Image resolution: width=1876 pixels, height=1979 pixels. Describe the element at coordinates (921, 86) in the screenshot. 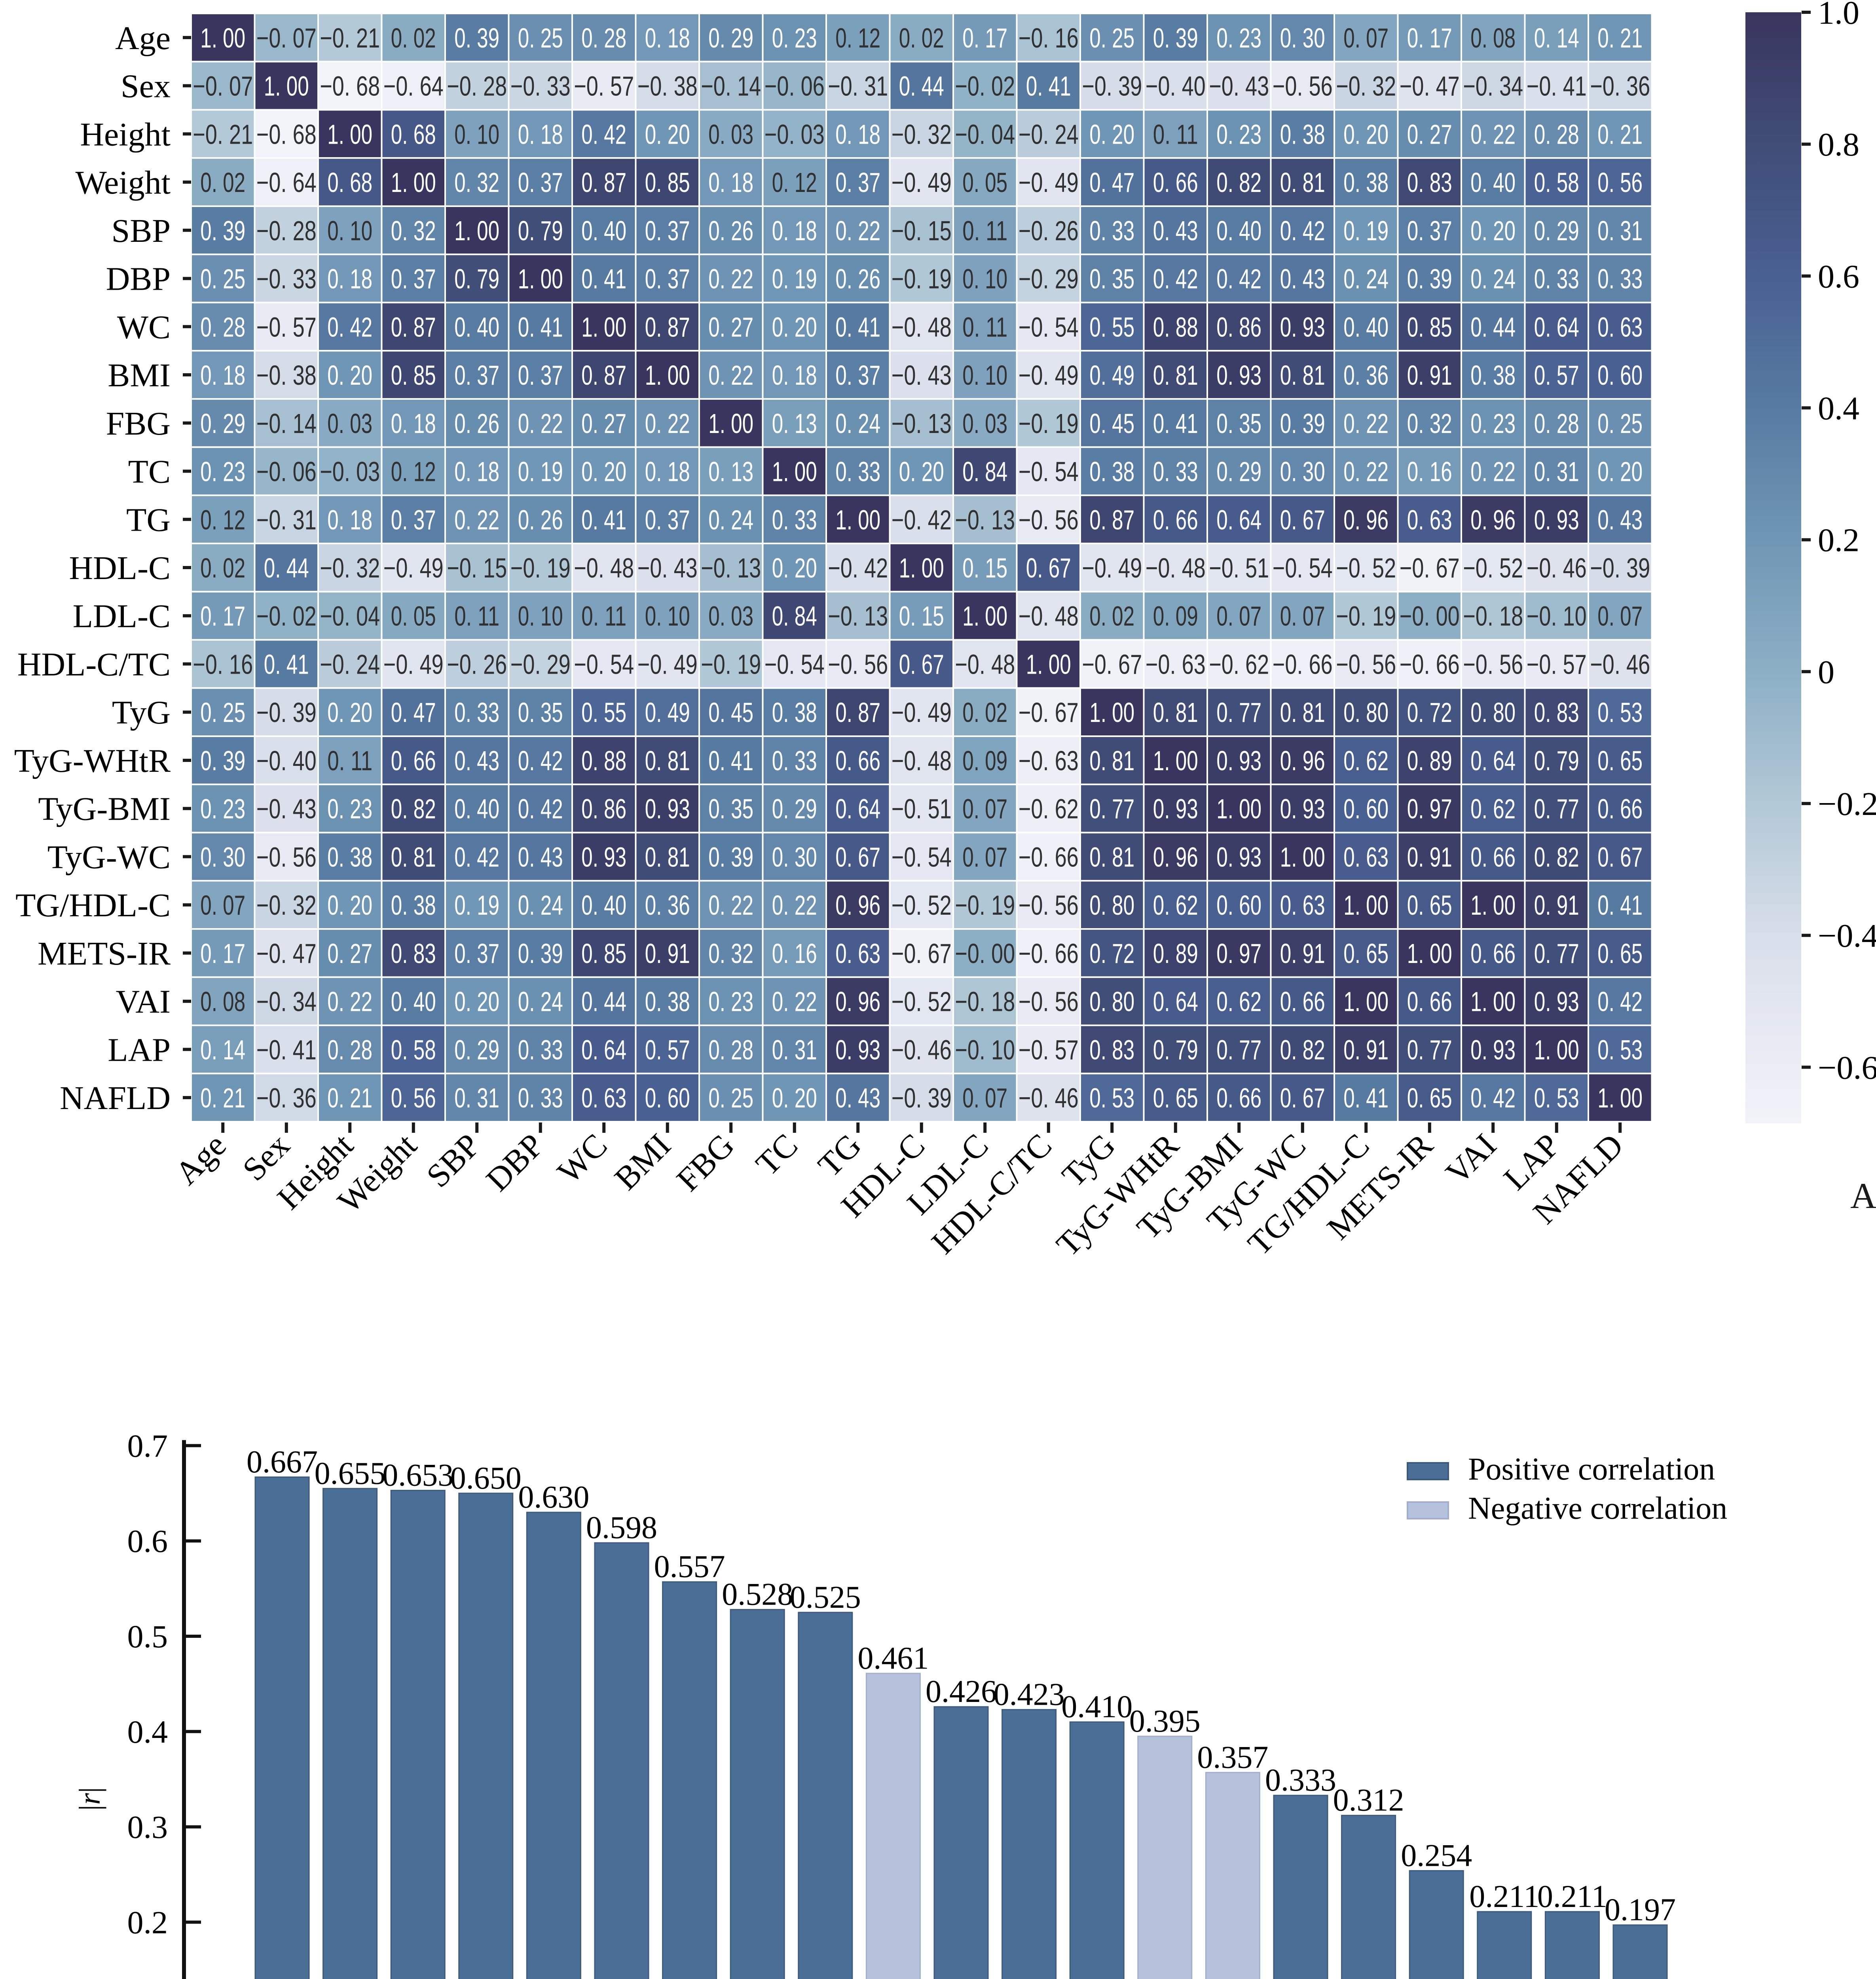

I see `svg-text: 0. 44` at that location.